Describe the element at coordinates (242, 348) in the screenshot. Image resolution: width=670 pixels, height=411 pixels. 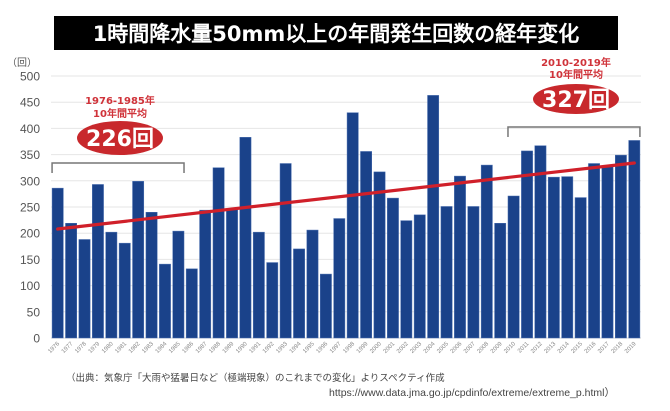
I see `x-tick-label: 1990` at that location.